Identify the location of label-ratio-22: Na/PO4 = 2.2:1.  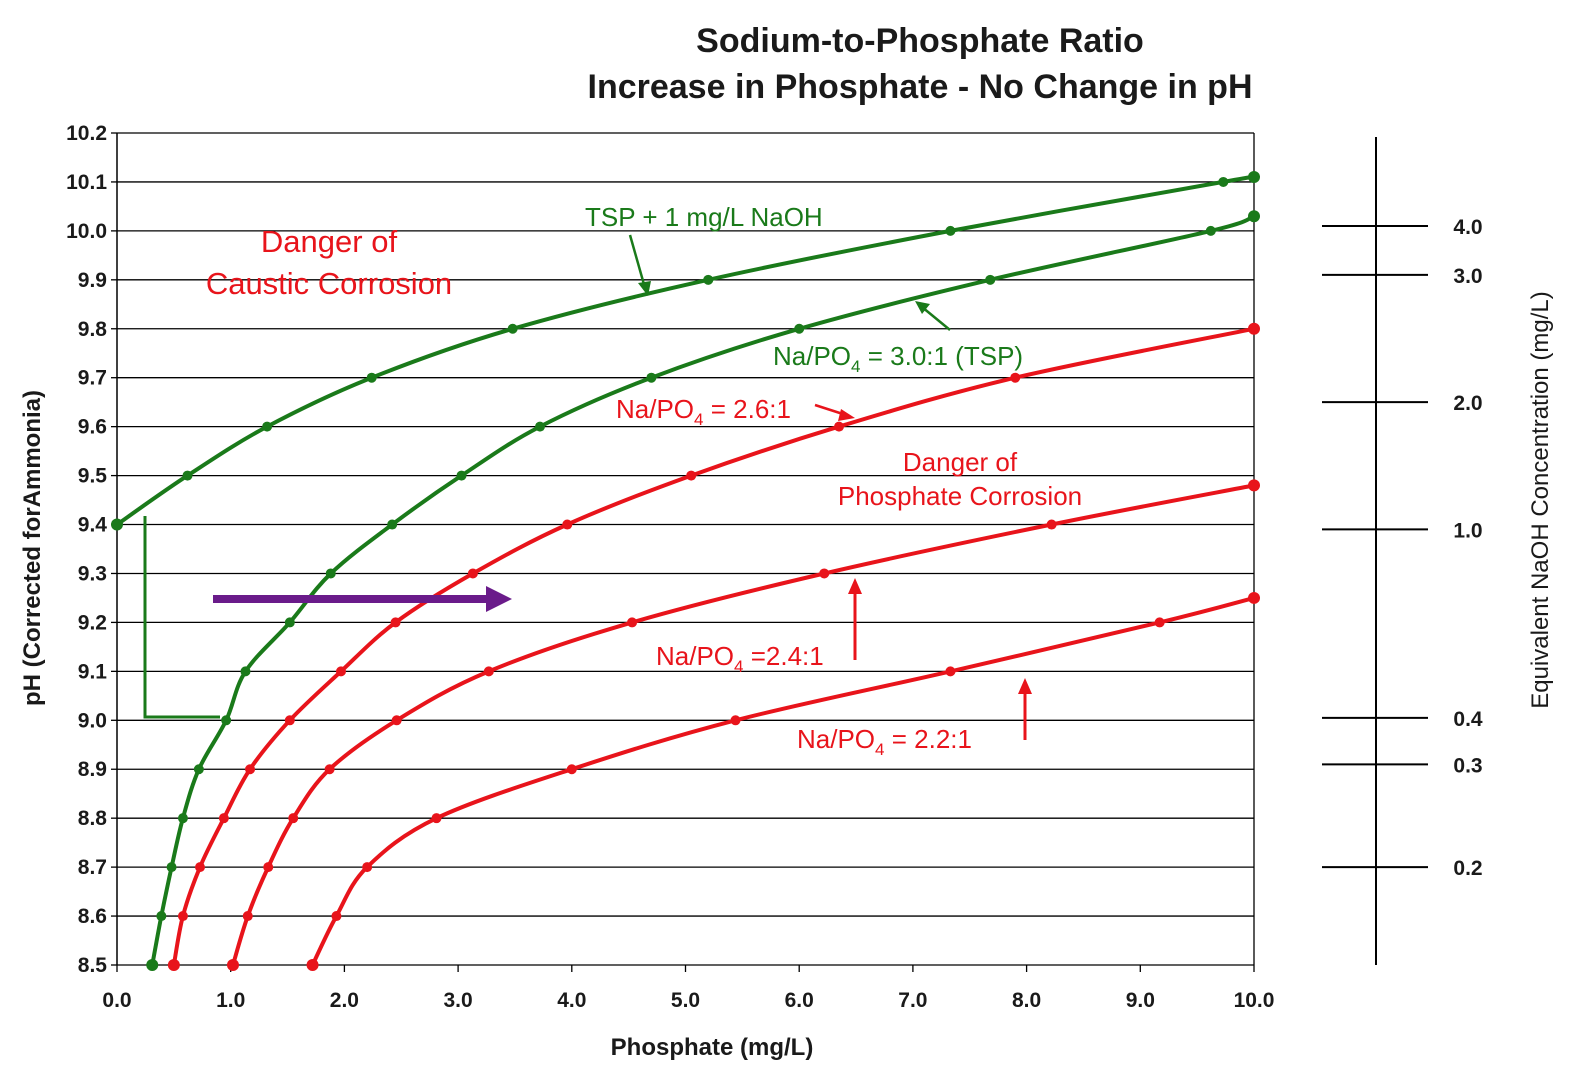
(884, 741).